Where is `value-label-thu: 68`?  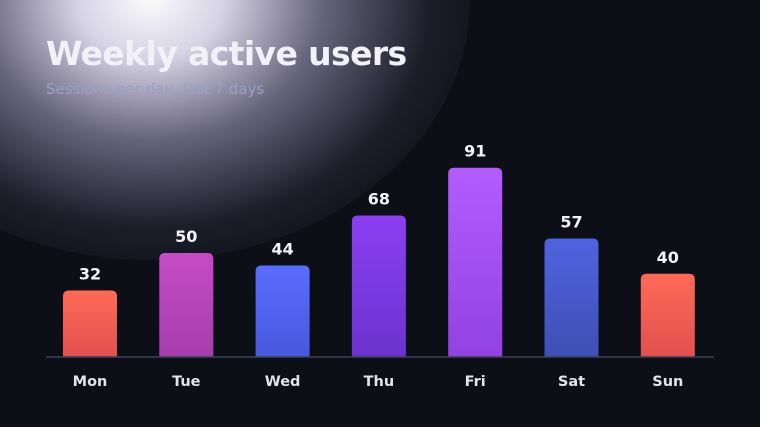
value-label-thu: 68 is located at coordinates (379, 199).